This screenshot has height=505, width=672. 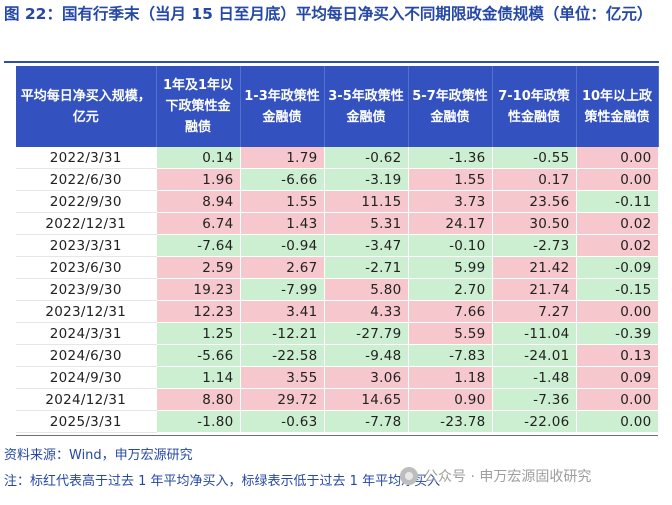 I want to click on row-date: 2023/6/30, so click(x=86, y=267).